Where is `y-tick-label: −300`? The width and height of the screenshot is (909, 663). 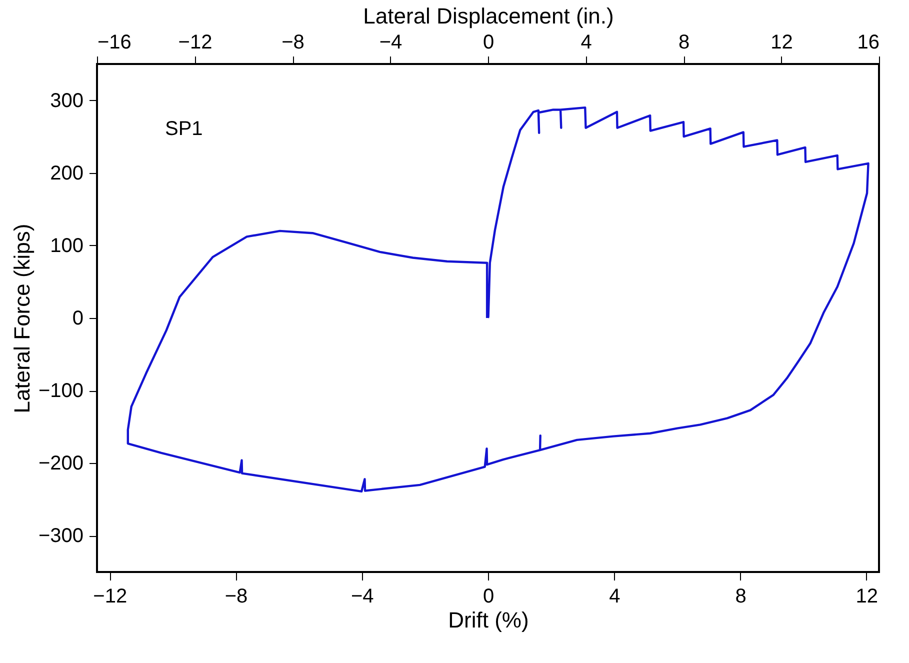 y-tick-label: −300 is located at coordinates (61, 536).